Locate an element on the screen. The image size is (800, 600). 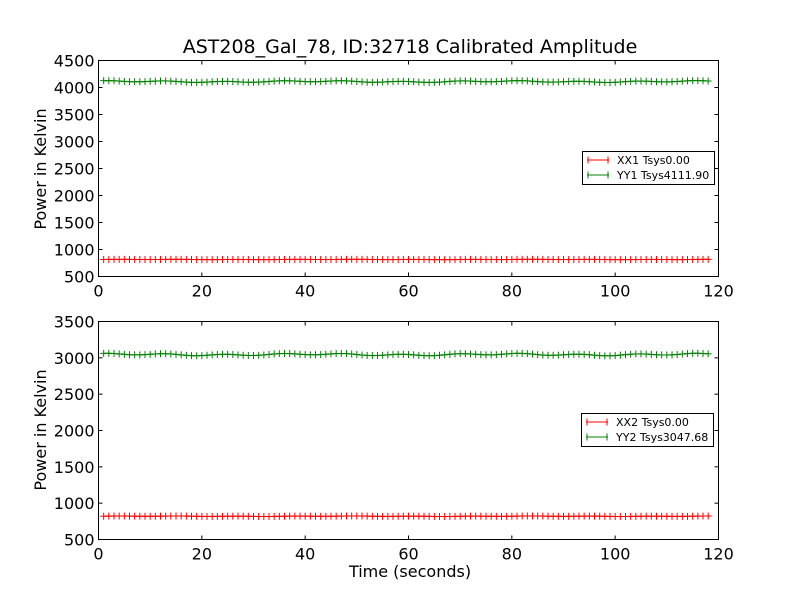
legend-label: XX1 Tsys0.00 is located at coordinates (653, 160).